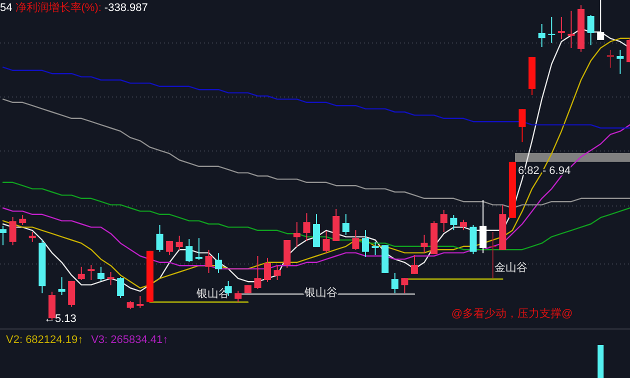 This screenshot has width=630, height=378. What do you see at coordinates (126, 8) in the screenshot?
I see `annotation: -338.987` at bounding box center [126, 8].